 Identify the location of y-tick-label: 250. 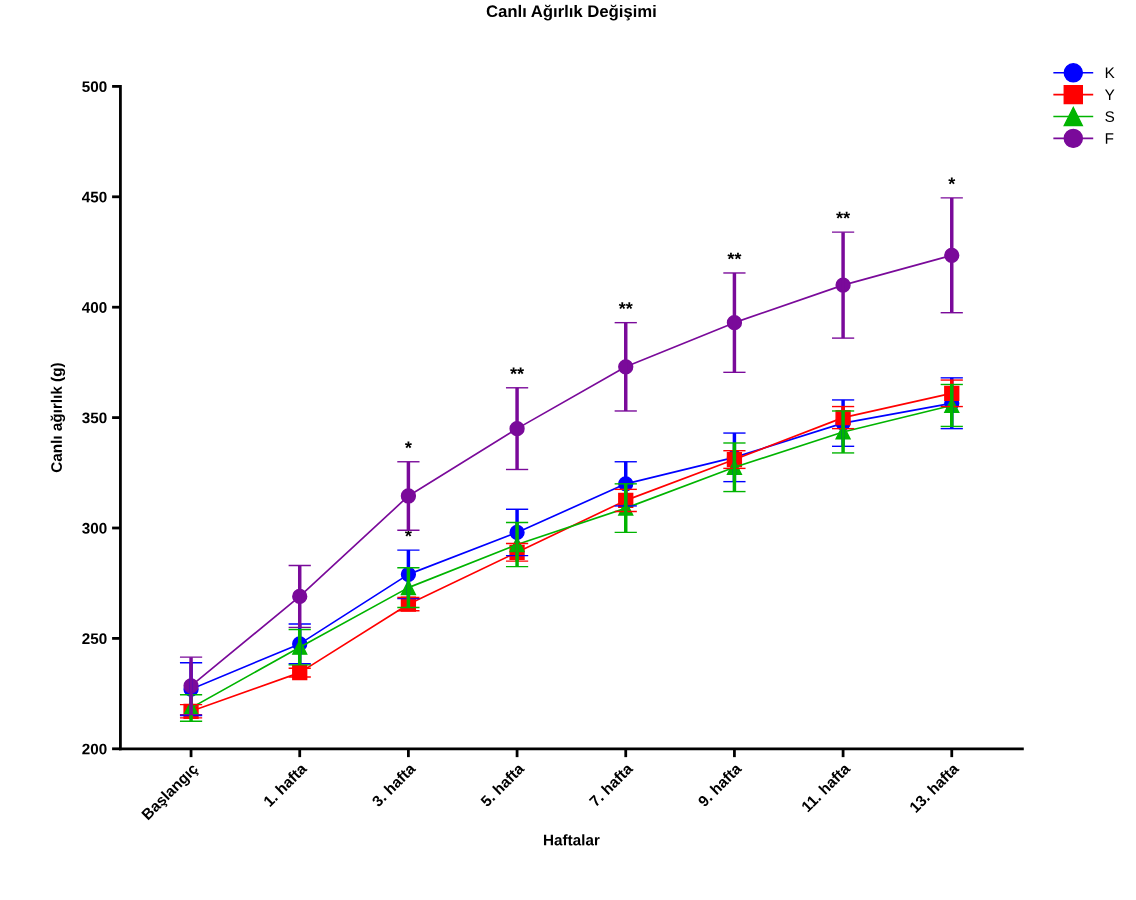
(94, 639).